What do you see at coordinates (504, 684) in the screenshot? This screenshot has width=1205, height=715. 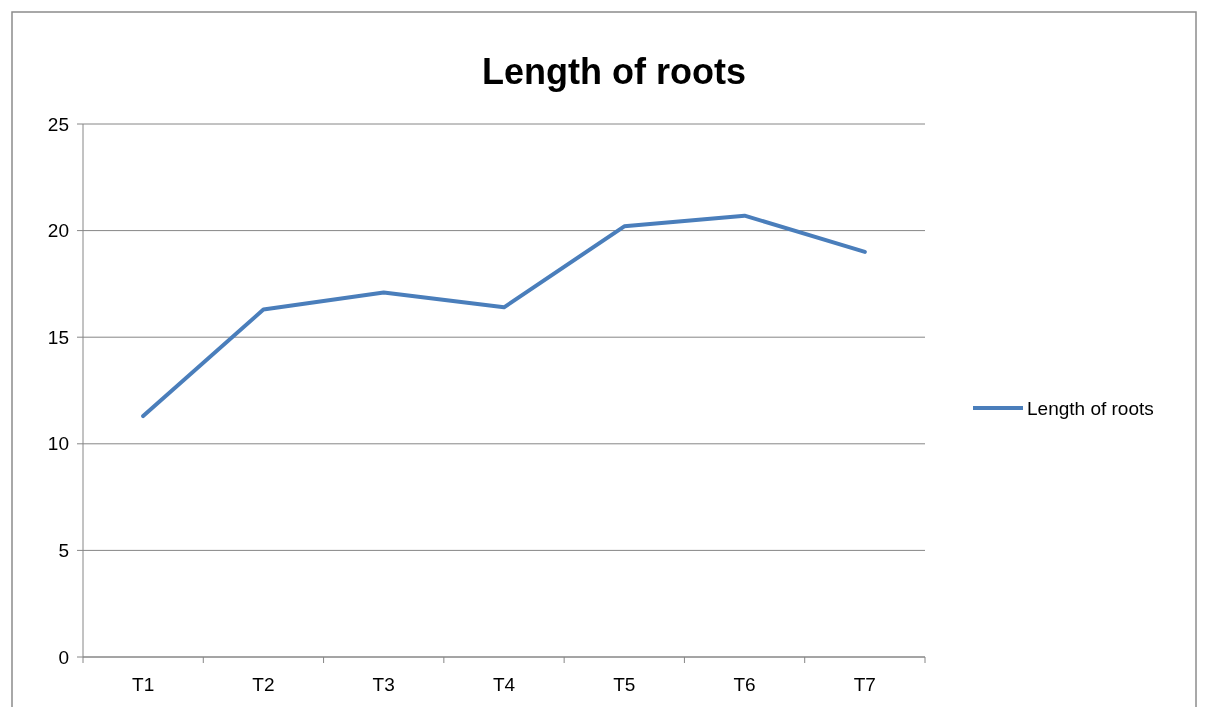 I see `x-tick-label: T4` at bounding box center [504, 684].